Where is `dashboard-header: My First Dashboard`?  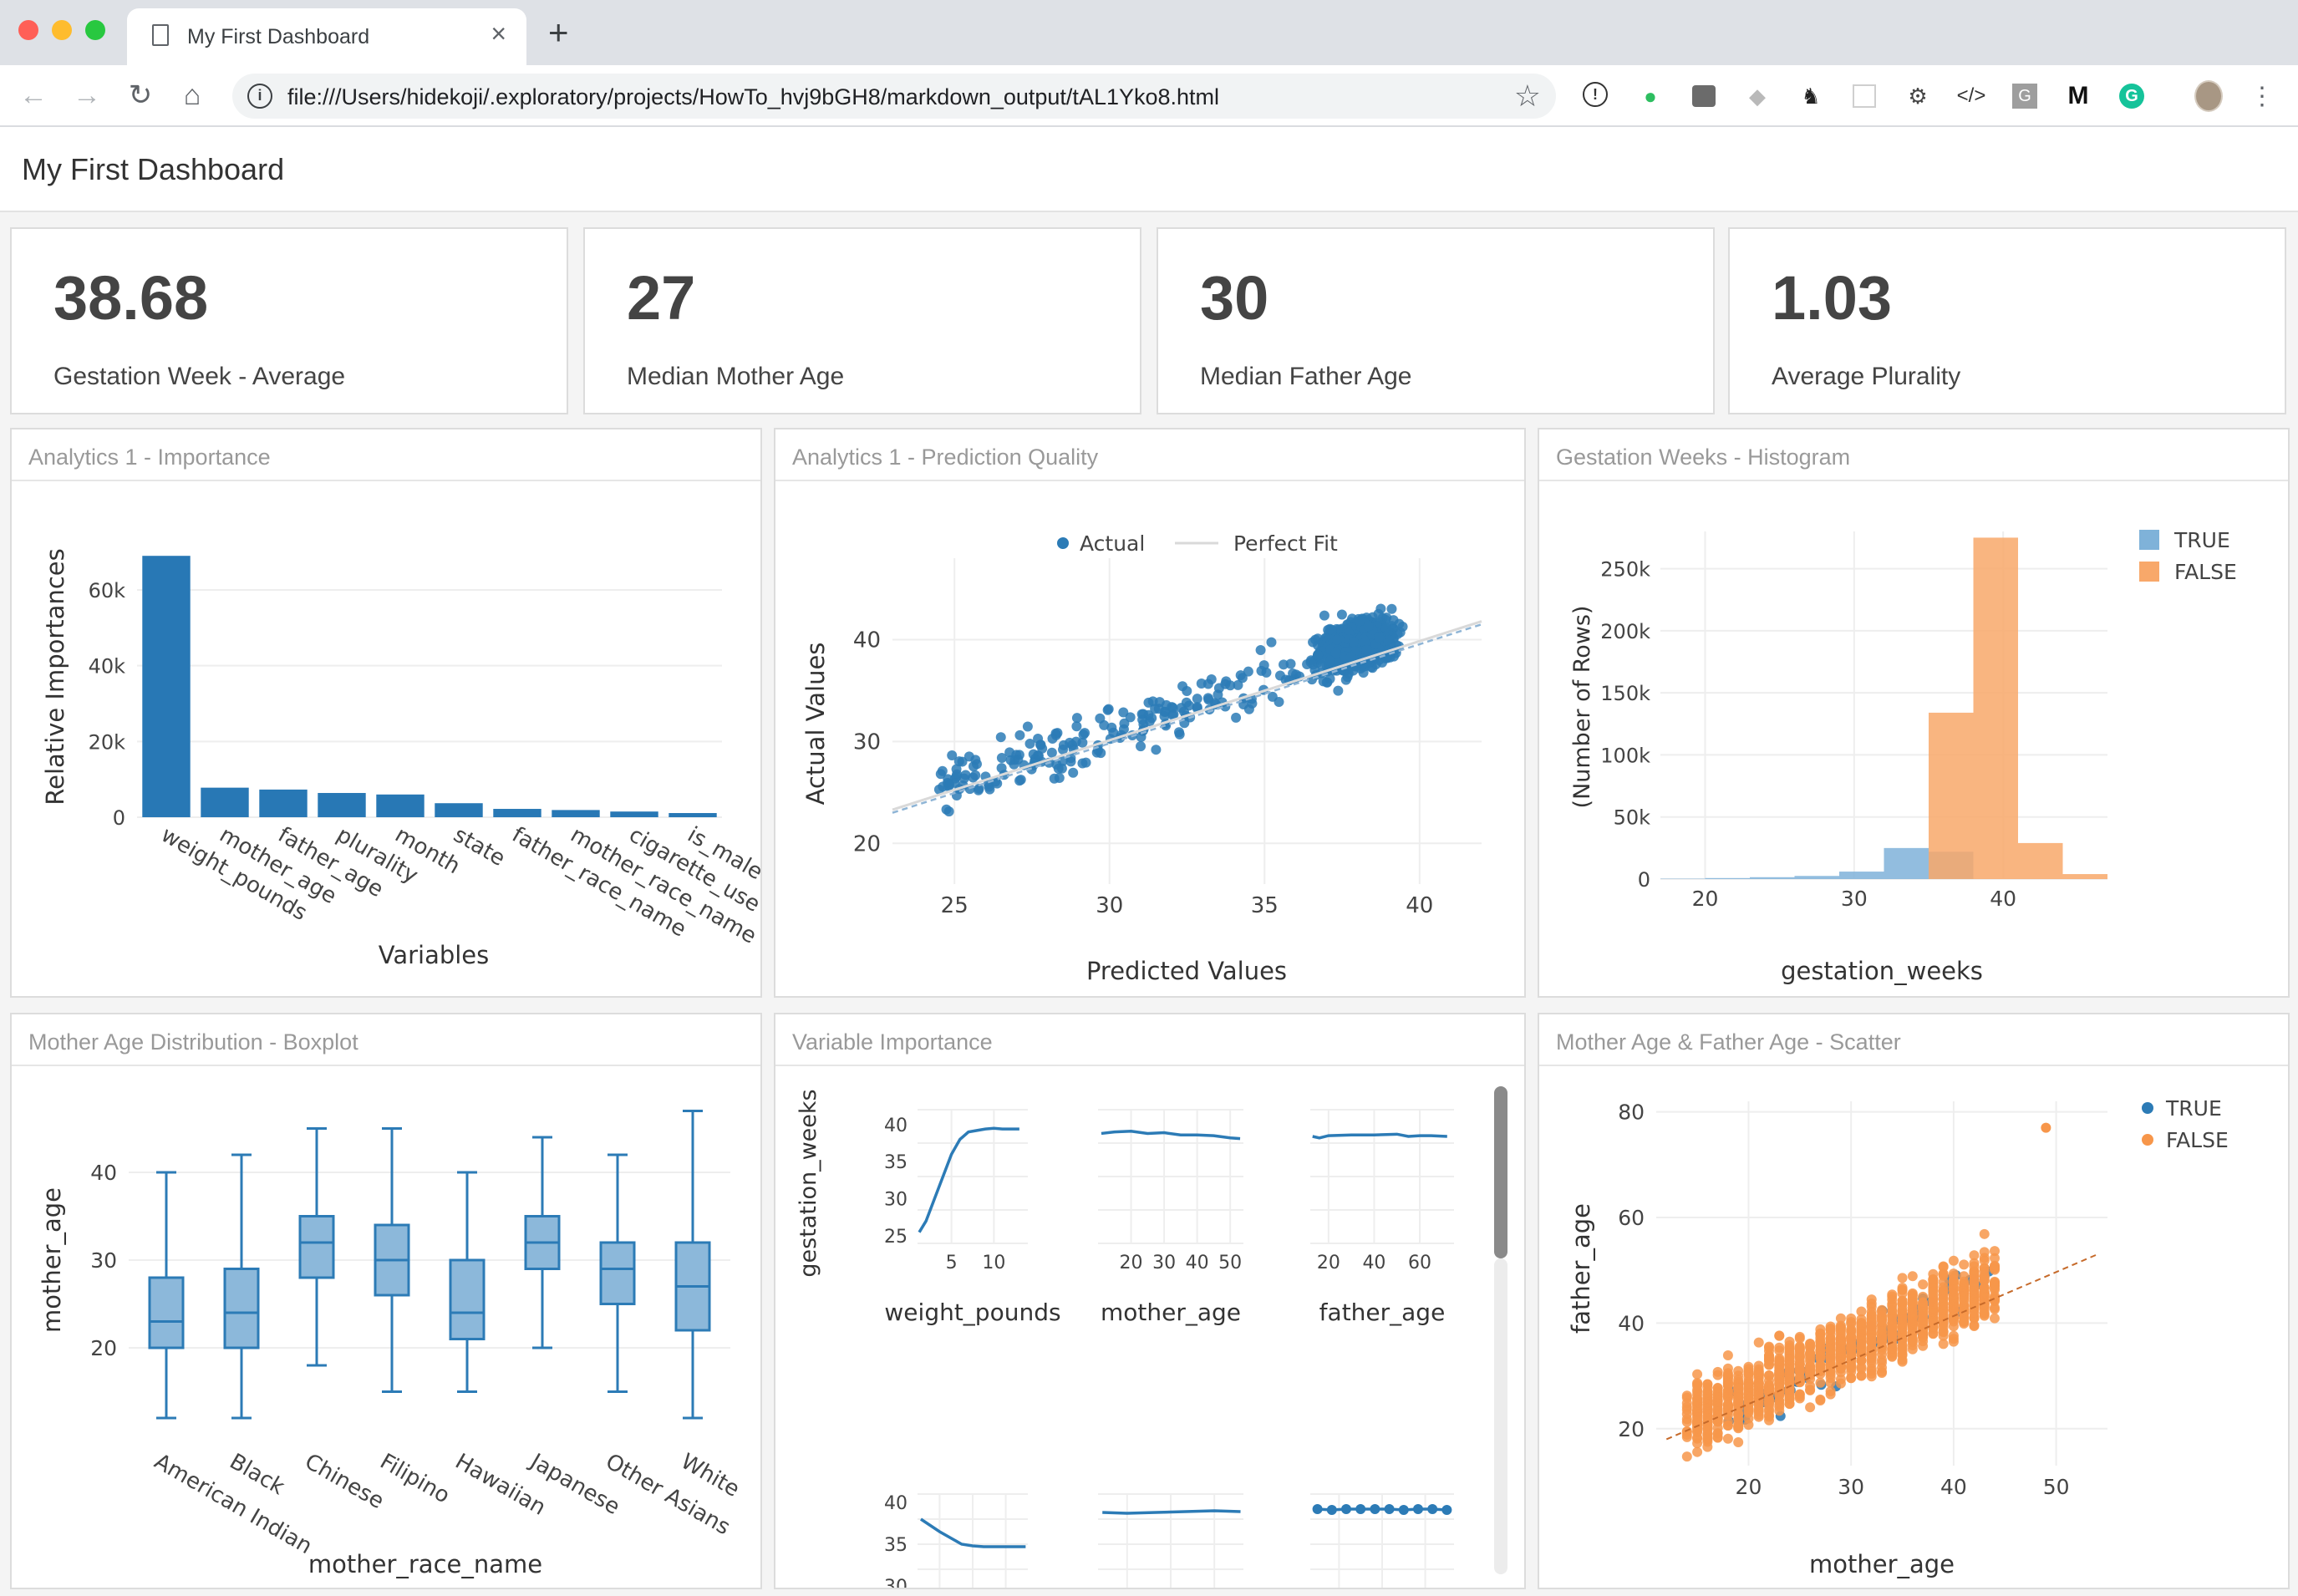 dashboard-header: My First Dashboard is located at coordinates (1149, 169).